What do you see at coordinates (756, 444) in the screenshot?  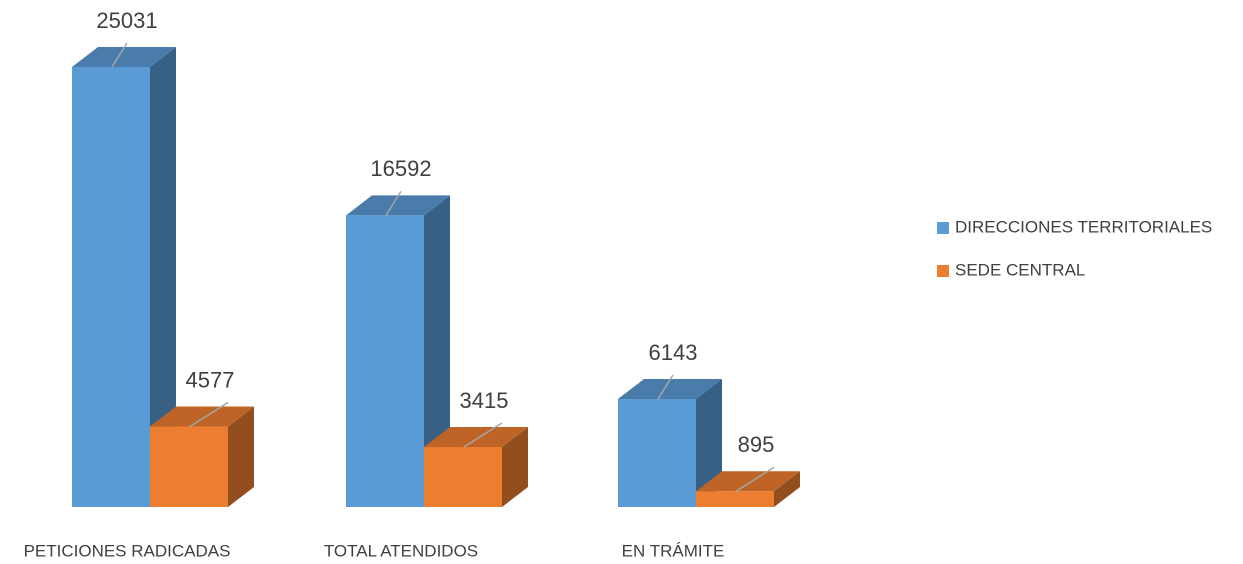 I see `data-label: 895` at bounding box center [756, 444].